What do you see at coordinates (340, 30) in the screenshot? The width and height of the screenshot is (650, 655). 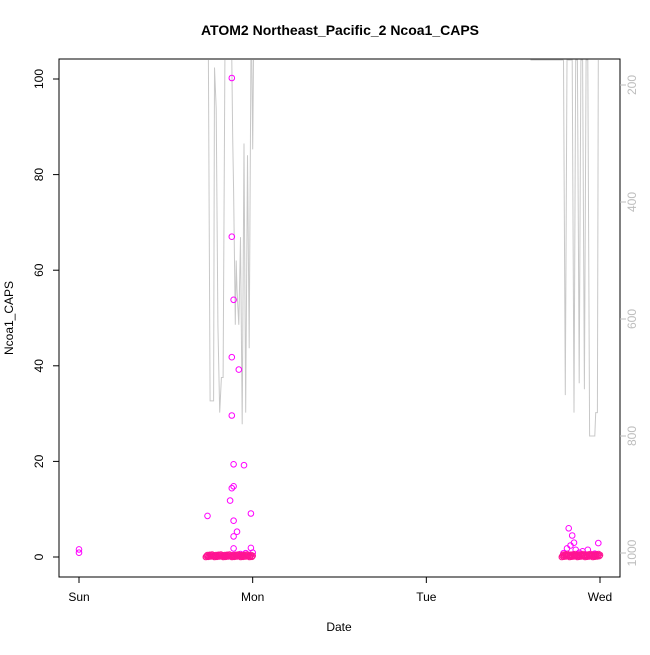 I see `chart-title: ATOM2 Northeast_Pacific_2 Ncoa1_CAPS` at bounding box center [340, 30].